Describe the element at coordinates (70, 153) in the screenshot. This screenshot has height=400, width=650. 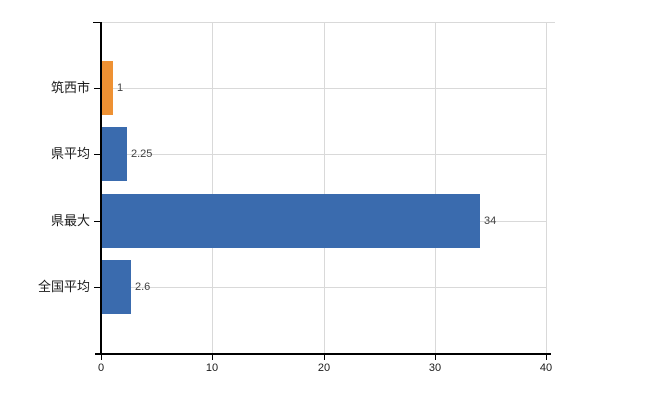
I see `category-label: 県平均` at that location.